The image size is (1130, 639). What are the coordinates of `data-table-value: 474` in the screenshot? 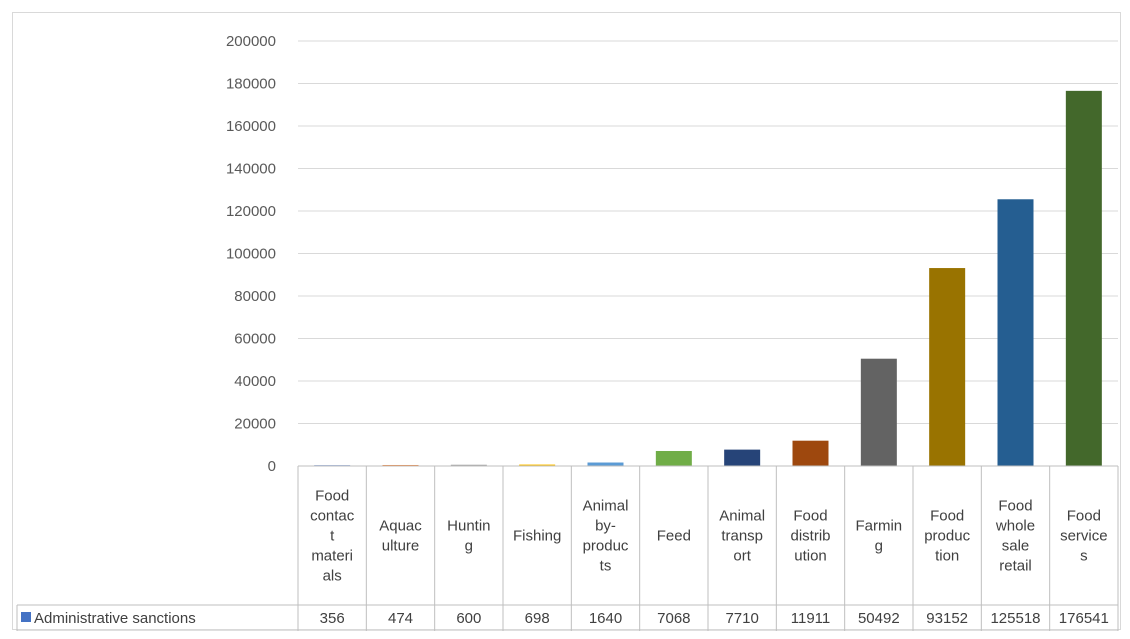 It's located at (400, 618).